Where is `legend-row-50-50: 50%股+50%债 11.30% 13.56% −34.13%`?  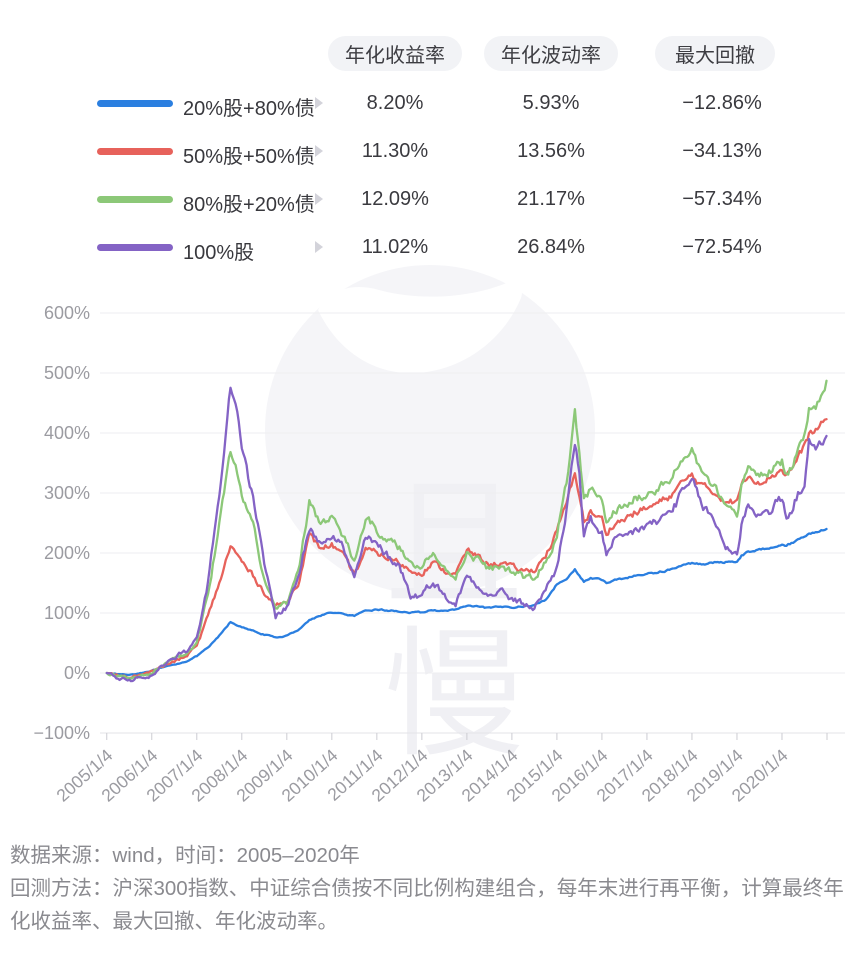 legend-row-50-50: 50%股+50%债 11.30% 13.56% −34.13% is located at coordinates (435, 151).